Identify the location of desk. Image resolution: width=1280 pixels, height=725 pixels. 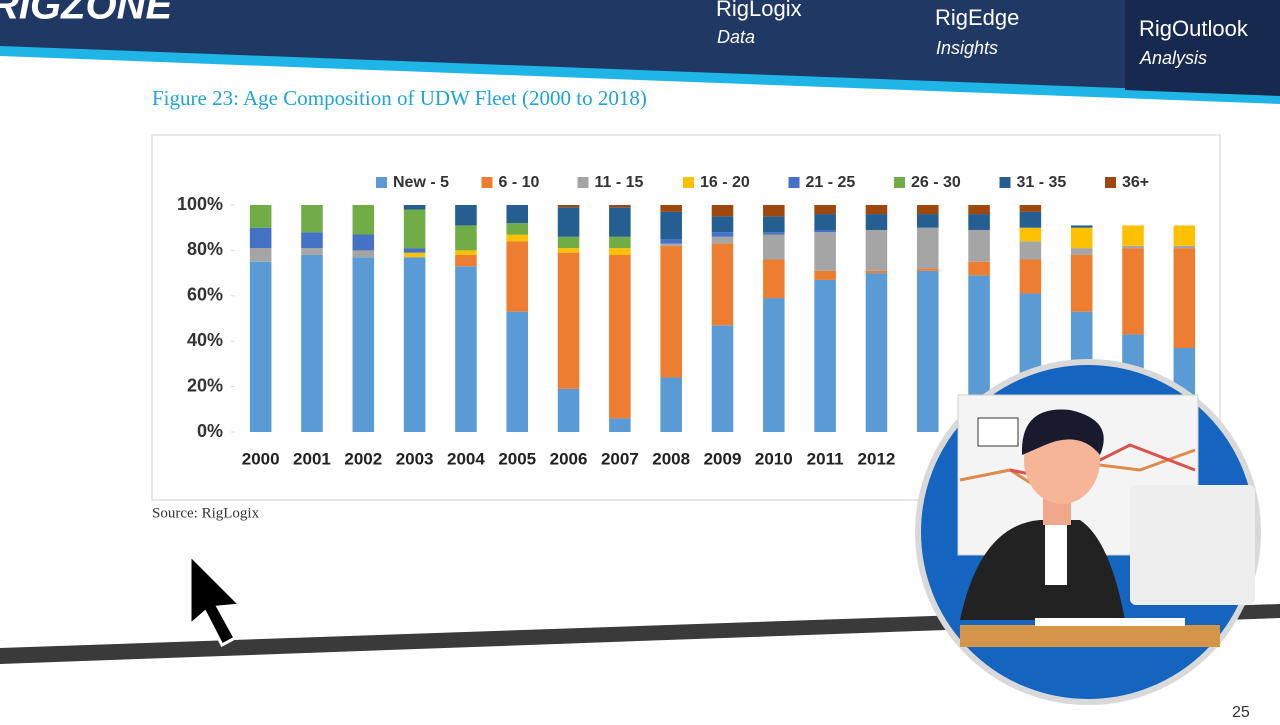
(1090, 636).